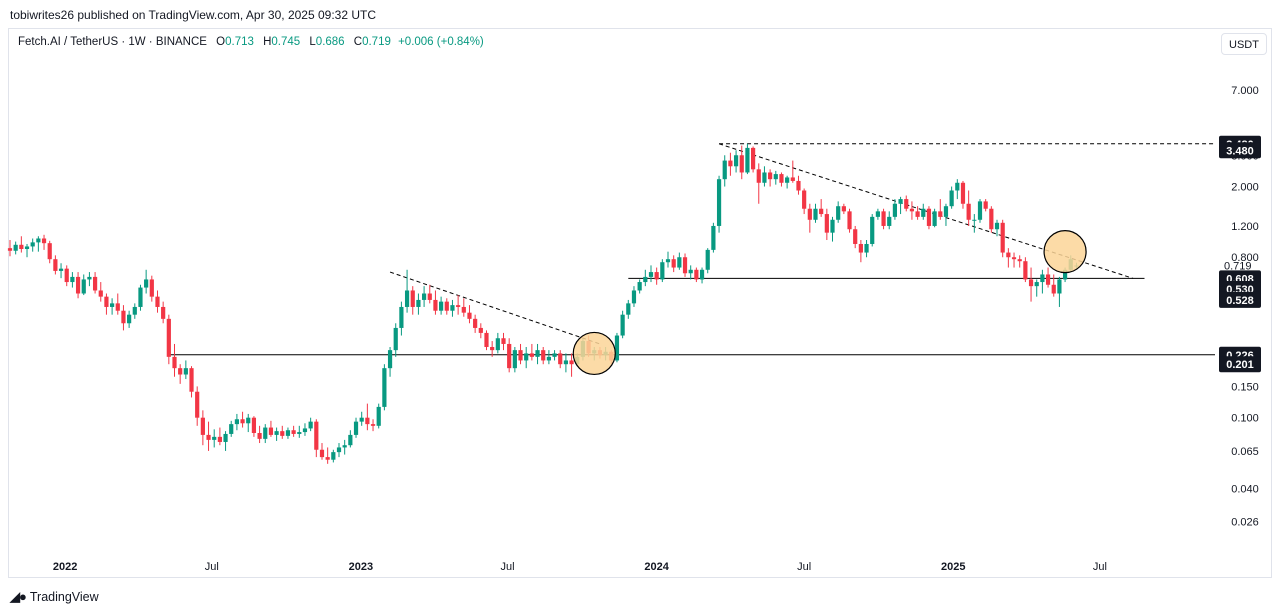  What do you see at coordinates (804, 567) in the screenshot?
I see `x-tick-label: Jul` at bounding box center [804, 567].